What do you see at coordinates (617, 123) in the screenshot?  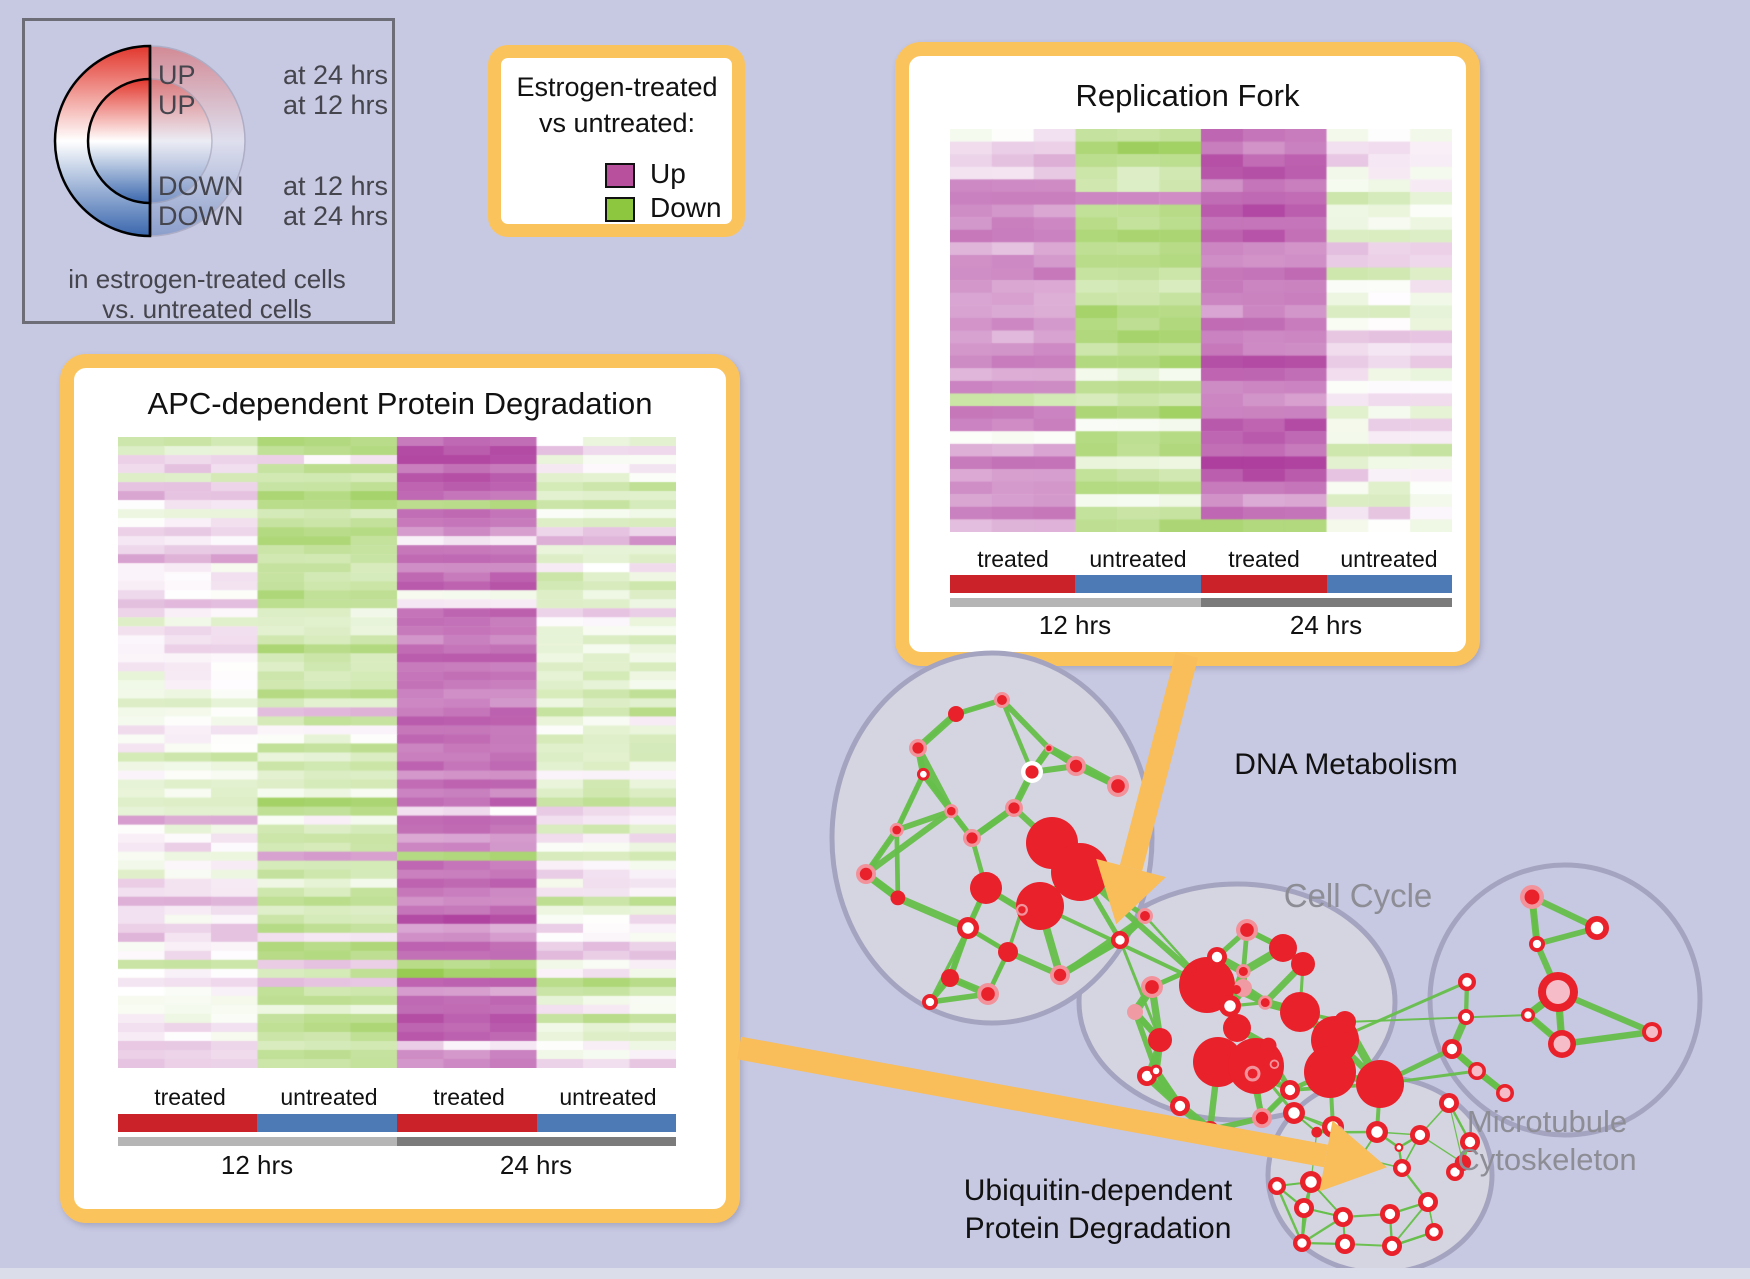 I see `estrogen-legend-title-line2: vs untreated:` at bounding box center [617, 123].